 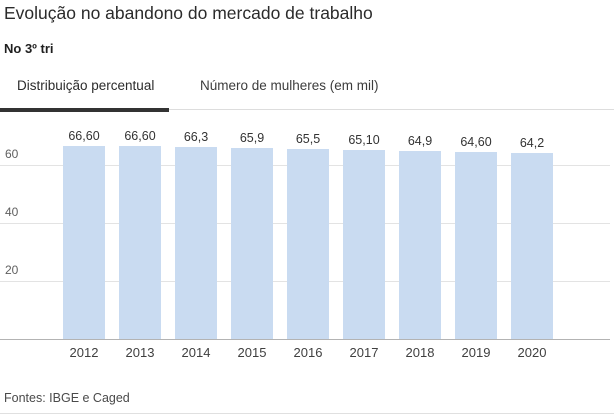 I want to click on x-axis-label: 2018, so click(x=420, y=352).